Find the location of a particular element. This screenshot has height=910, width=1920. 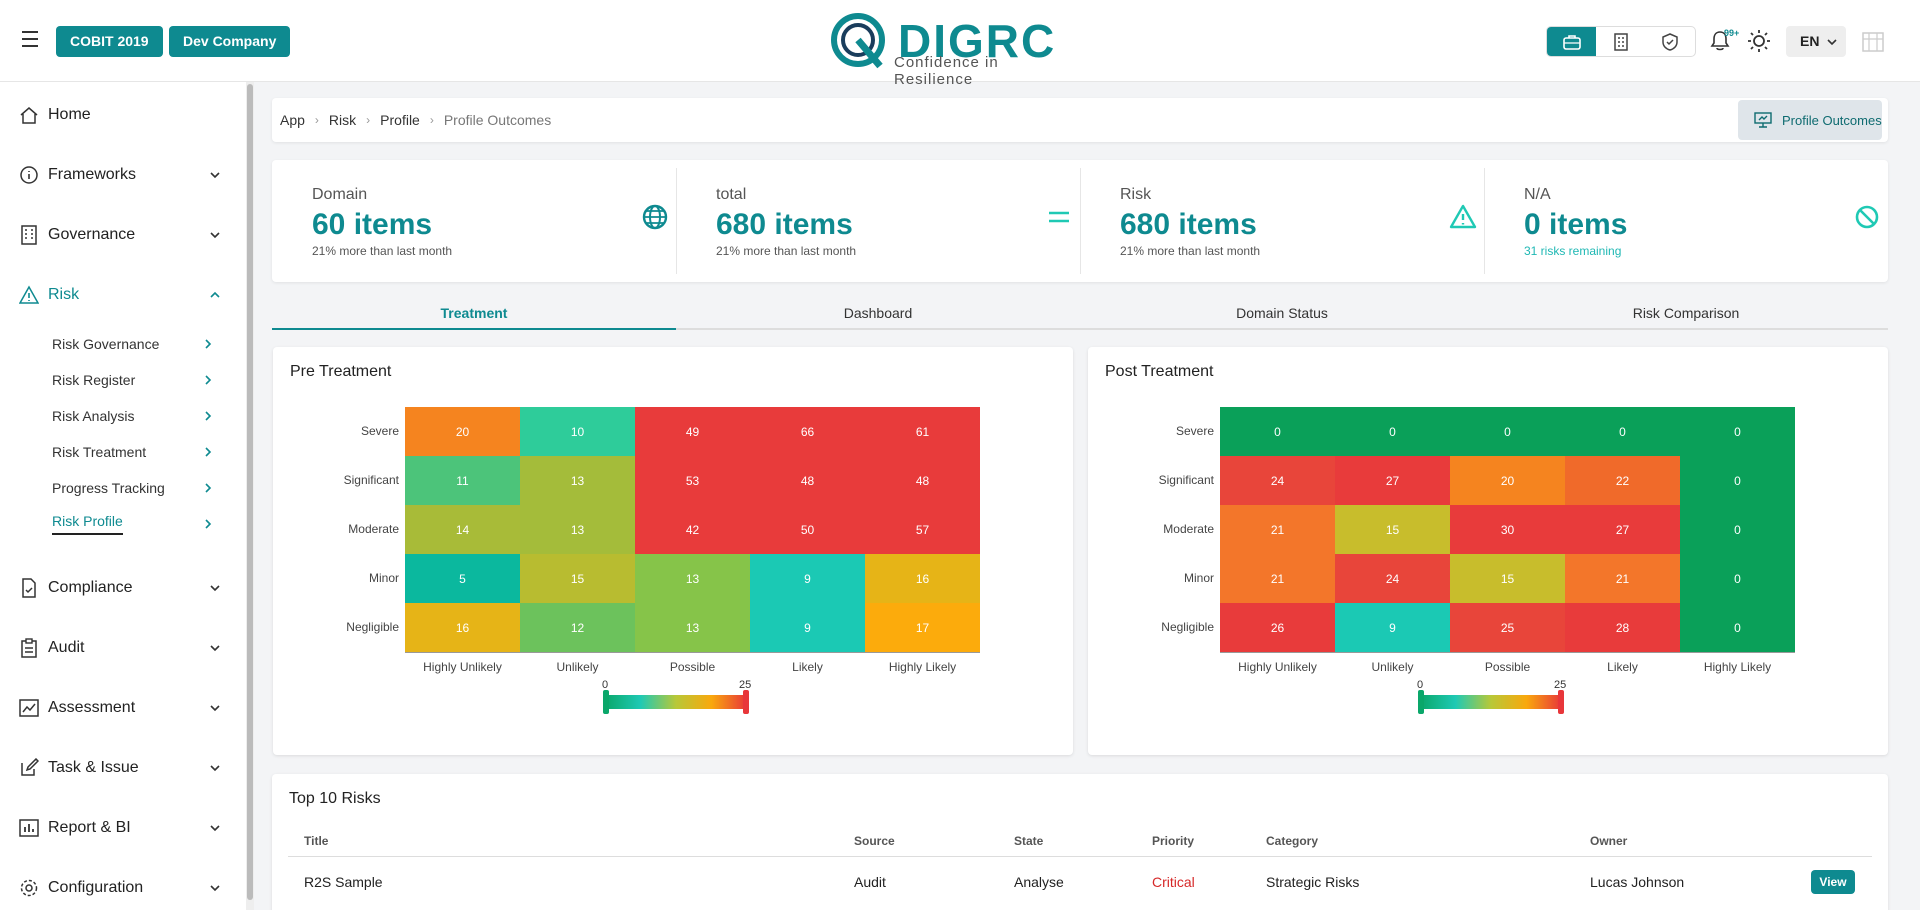

company-button: Dev Company is located at coordinates (230, 41).